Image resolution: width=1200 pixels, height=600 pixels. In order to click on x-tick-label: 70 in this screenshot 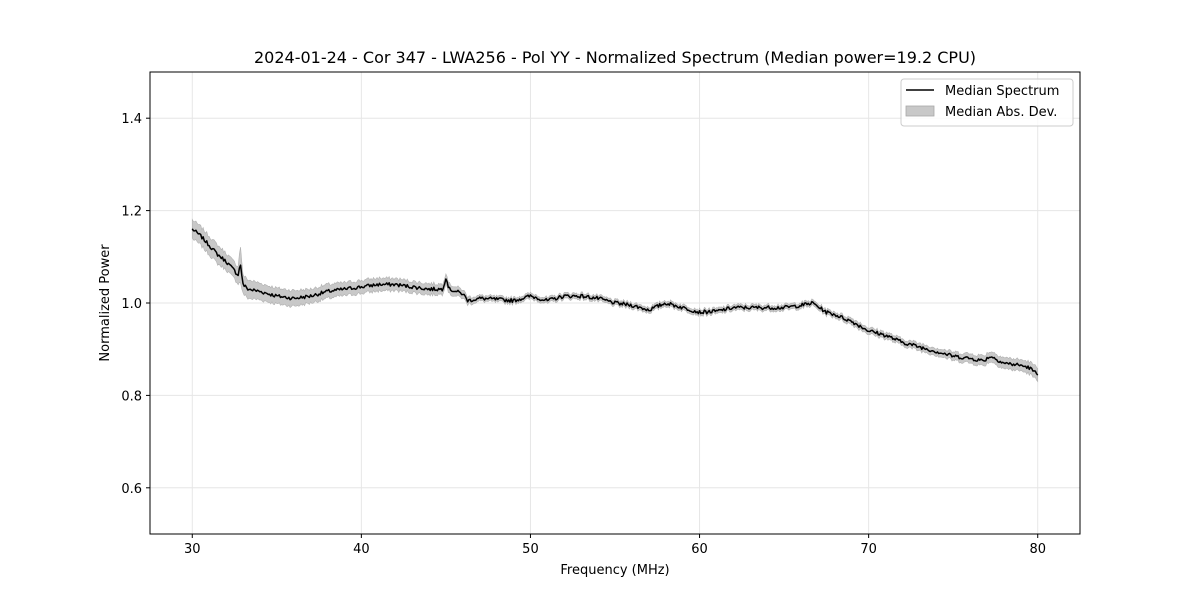, I will do `click(868, 549)`.